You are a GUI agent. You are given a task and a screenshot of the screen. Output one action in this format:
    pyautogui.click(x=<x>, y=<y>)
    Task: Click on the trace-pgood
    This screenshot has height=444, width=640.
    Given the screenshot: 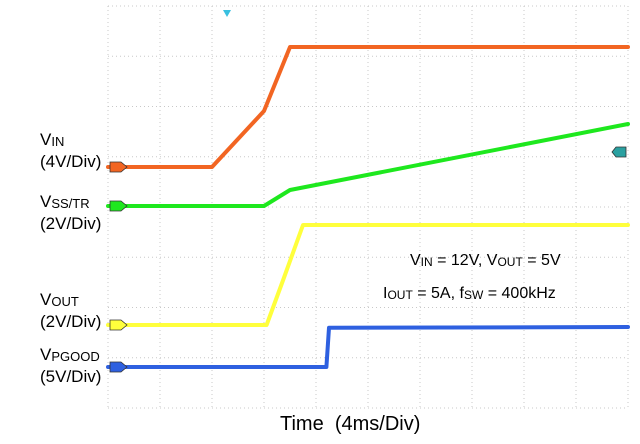 What is the action you would take?
    pyautogui.click(x=368, y=347)
    